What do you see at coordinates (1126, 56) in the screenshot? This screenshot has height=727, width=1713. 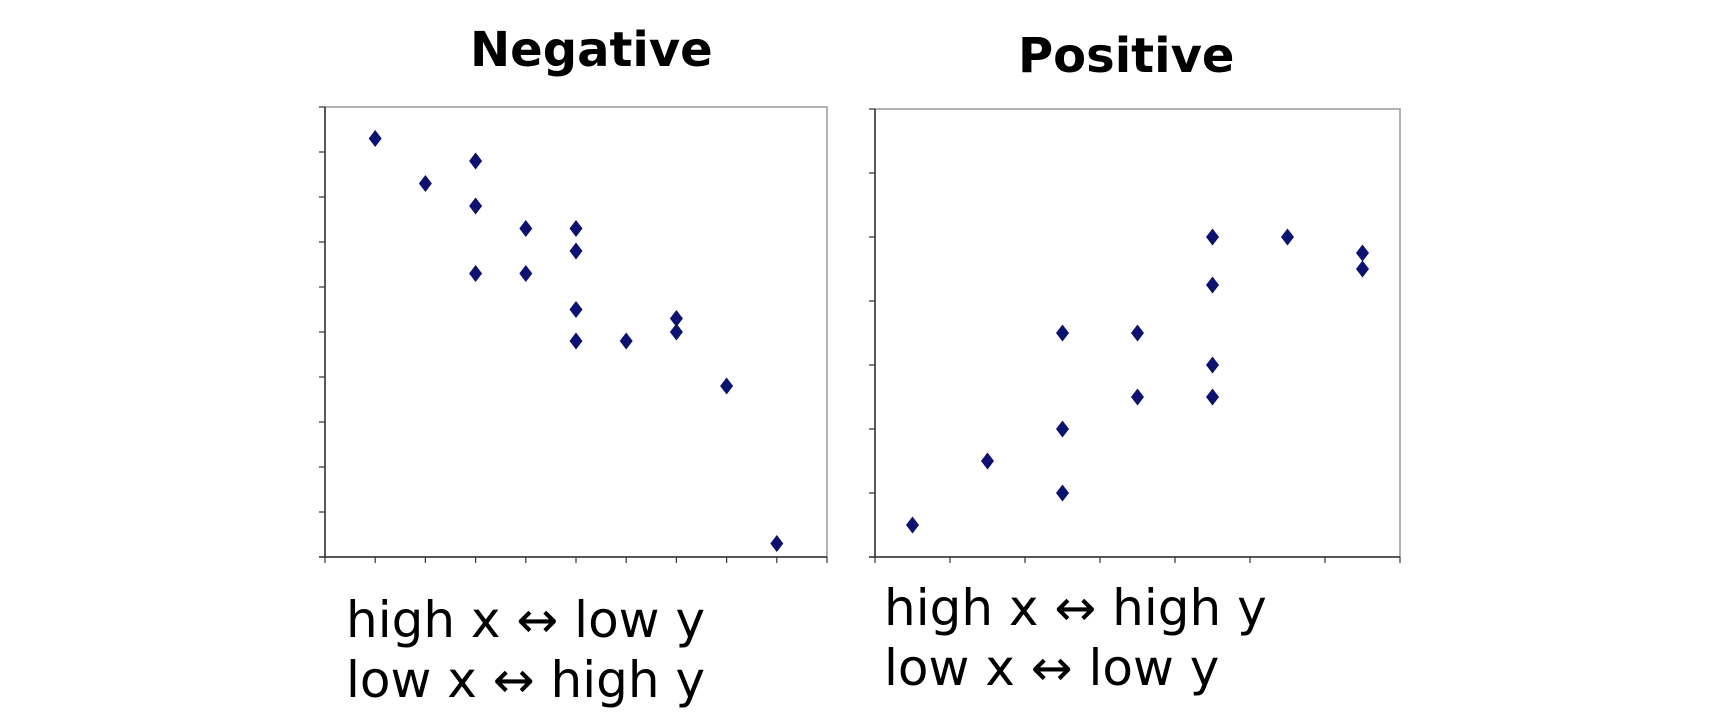 I see `chart-title-positive: Positive` at bounding box center [1126, 56].